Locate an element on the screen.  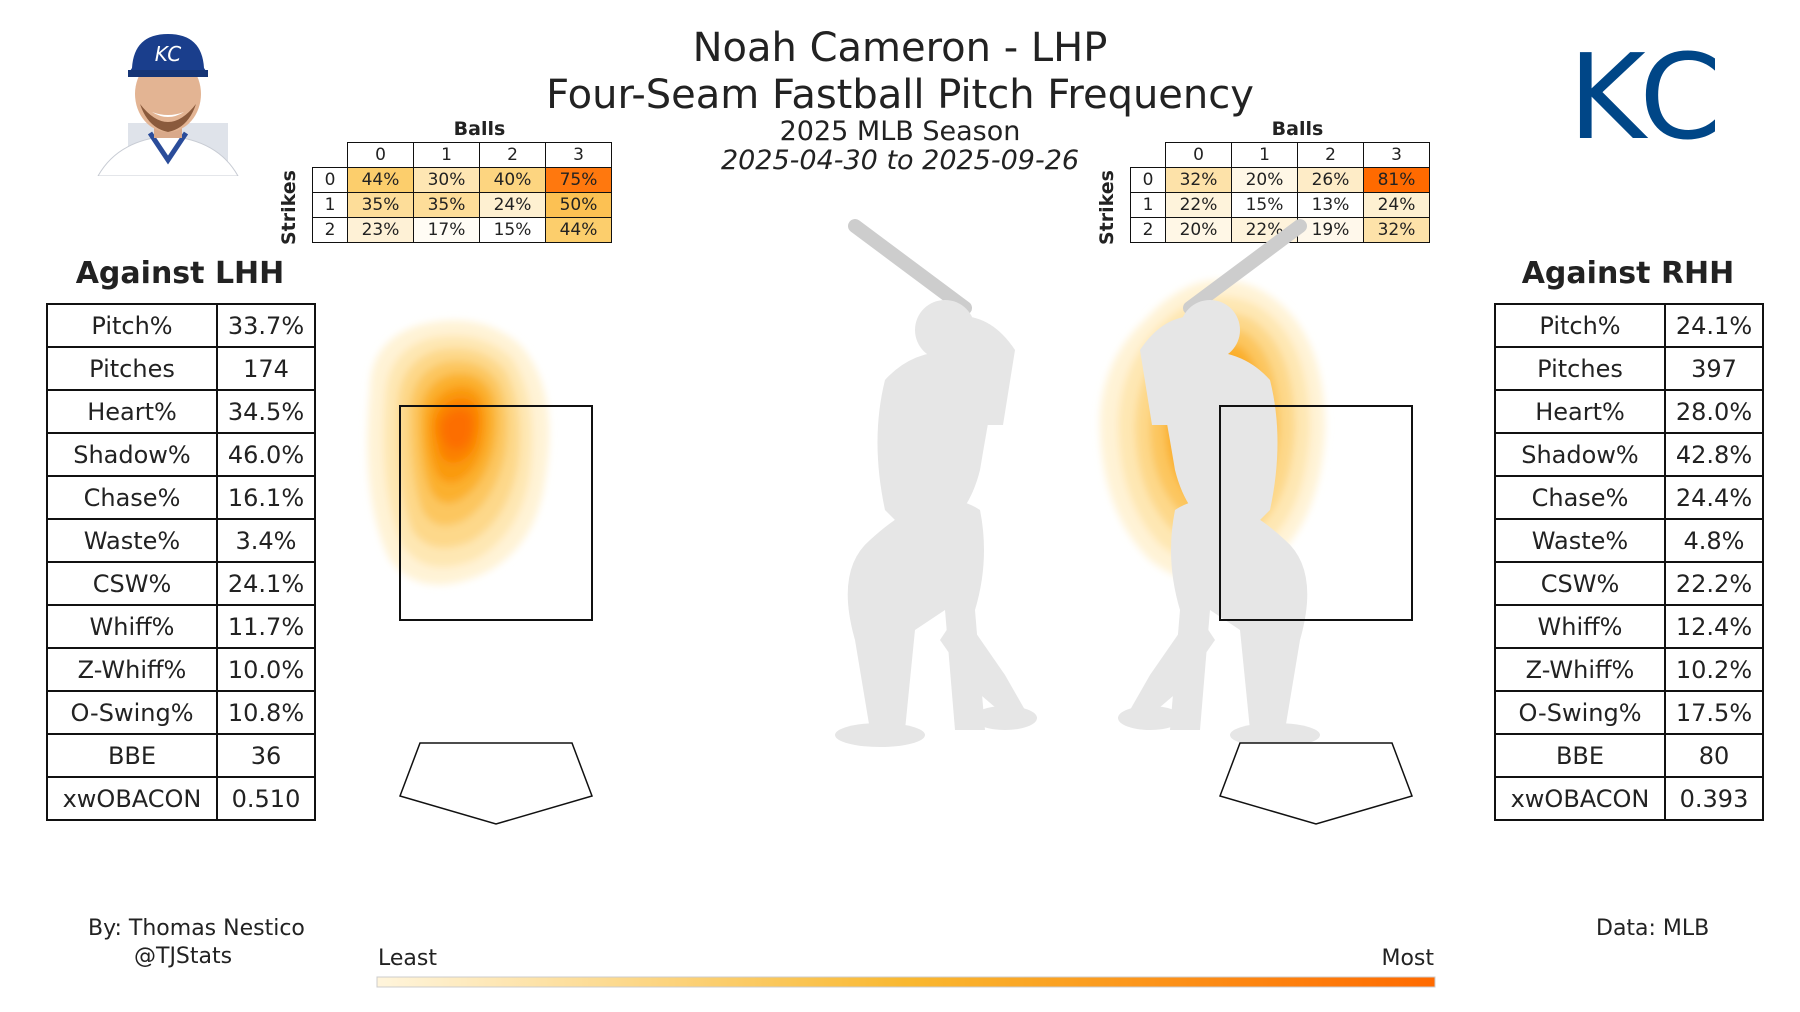
count-cell: 75% is located at coordinates (578, 180).